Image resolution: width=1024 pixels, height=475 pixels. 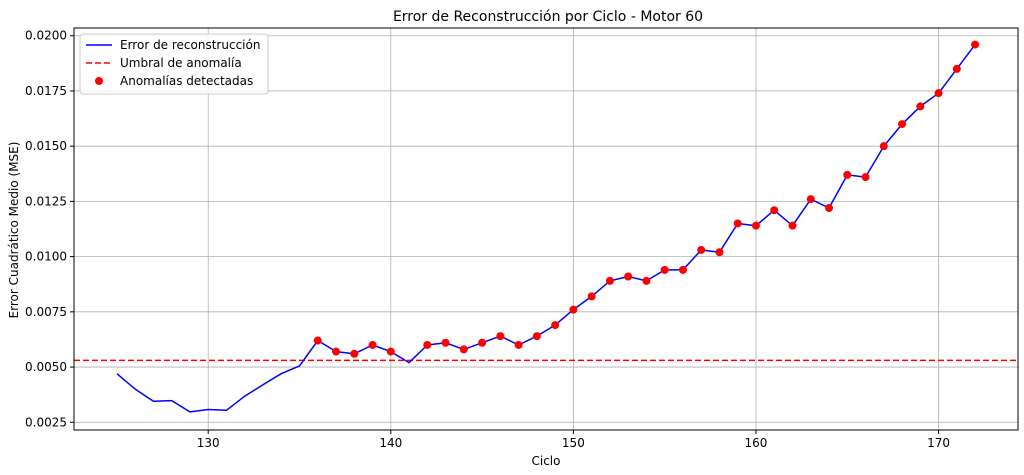 What do you see at coordinates (938, 443) in the screenshot?
I see `x-tick-label-4: 170` at bounding box center [938, 443].